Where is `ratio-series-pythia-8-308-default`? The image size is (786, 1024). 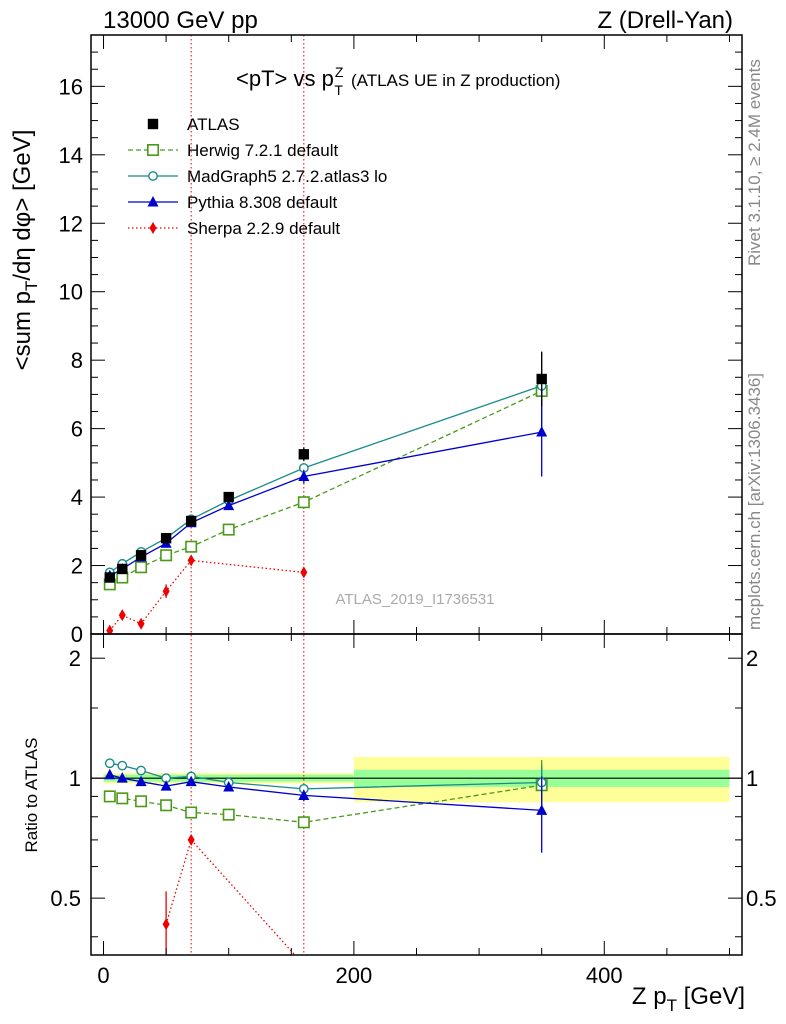 ratio-series-pythia-8-308-default is located at coordinates (326, 810).